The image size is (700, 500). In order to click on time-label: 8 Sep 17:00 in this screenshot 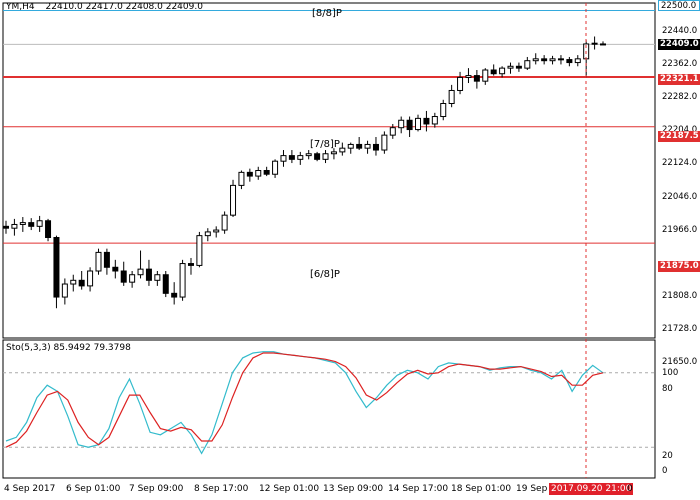, I will do `click(221, 489)`.